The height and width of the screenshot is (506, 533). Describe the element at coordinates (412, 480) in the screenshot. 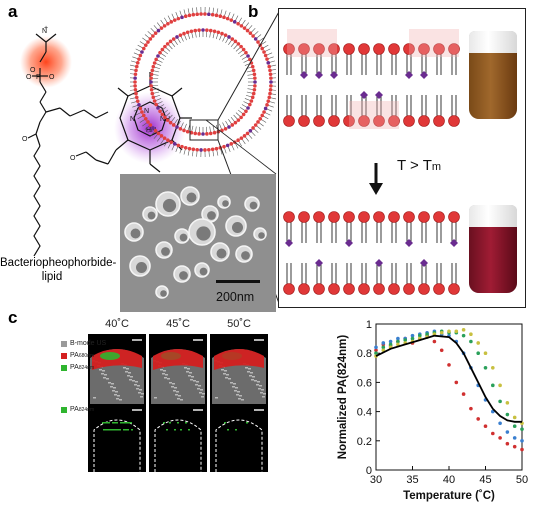

I see `x-tick-label: 35` at that location.